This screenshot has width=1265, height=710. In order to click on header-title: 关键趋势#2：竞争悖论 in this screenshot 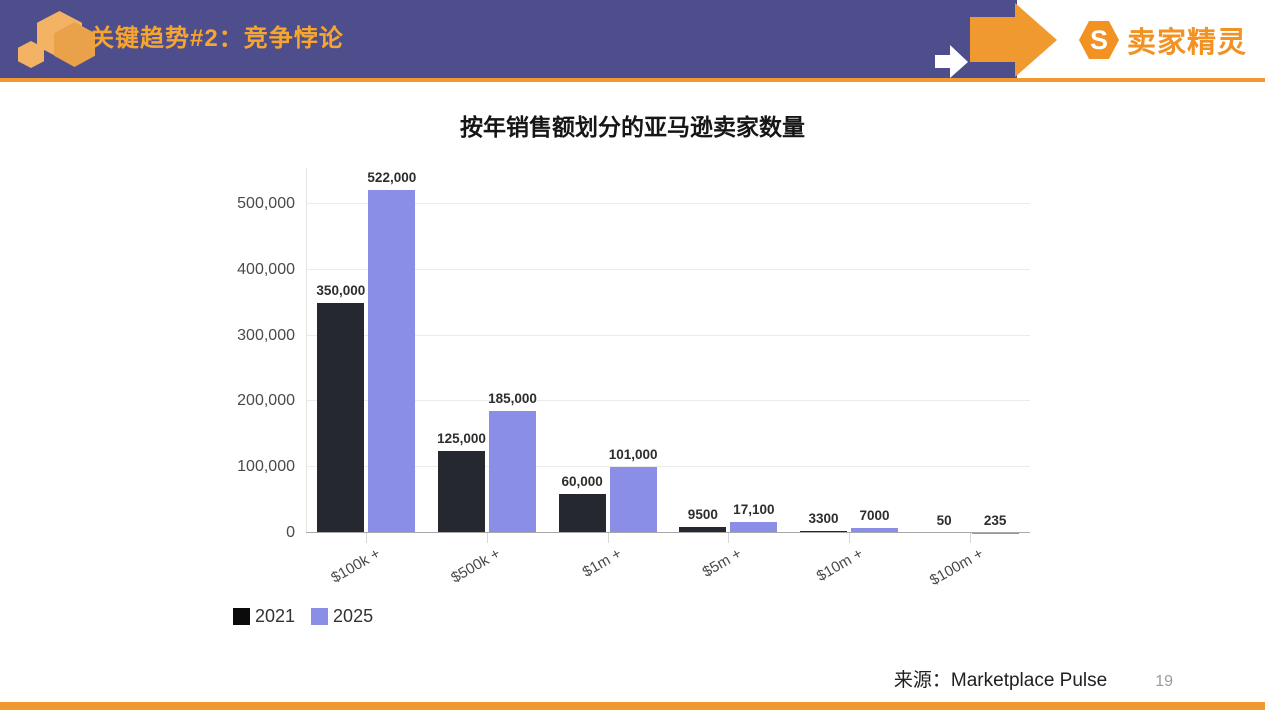, I will do `click(217, 38)`.